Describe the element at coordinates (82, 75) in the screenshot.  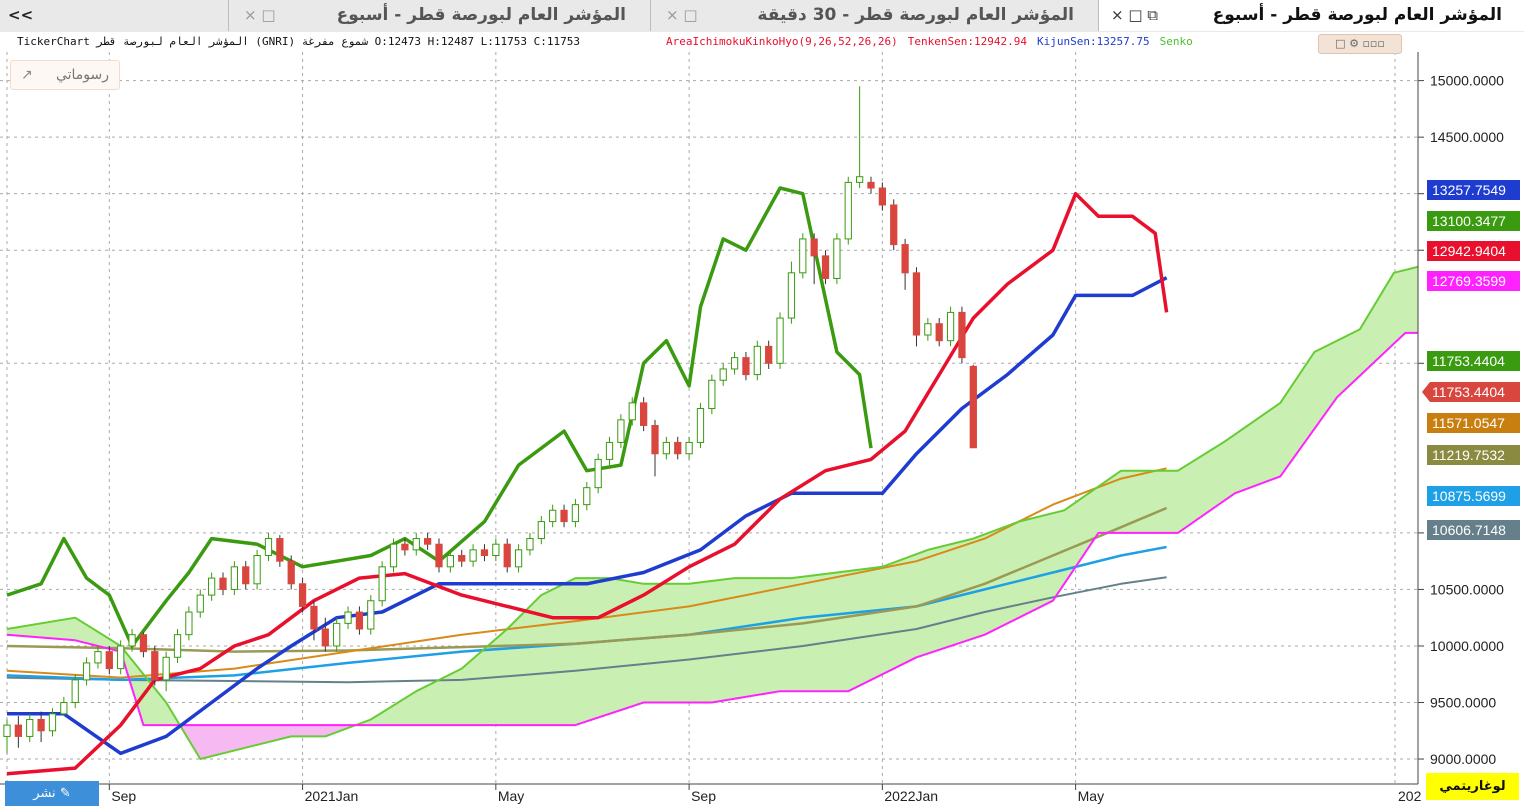
I see `drawings-label: رسوماتي` at that location.